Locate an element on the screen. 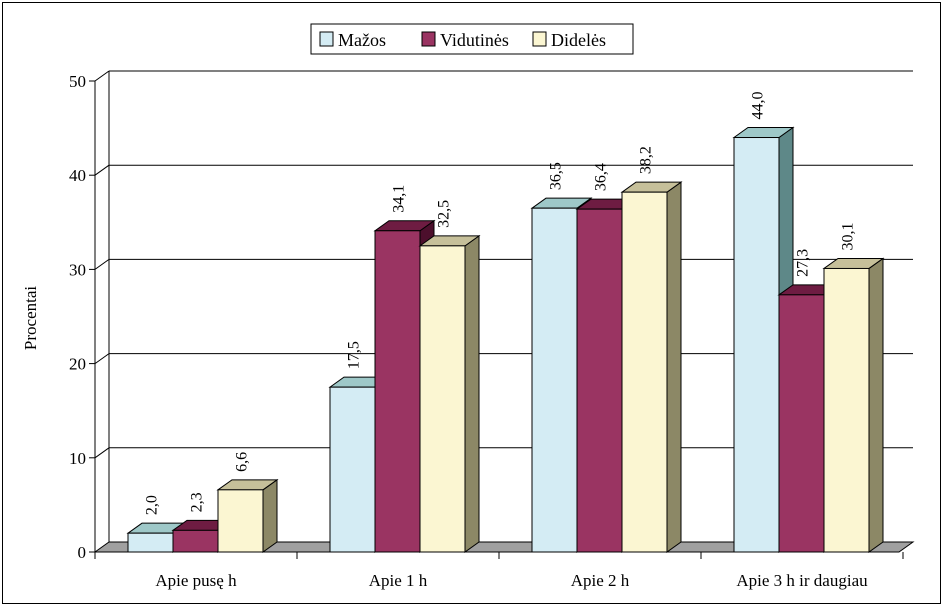 The width and height of the screenshot is (945, 608). y-tick-label: 20 is located at coordinates (77, 364).